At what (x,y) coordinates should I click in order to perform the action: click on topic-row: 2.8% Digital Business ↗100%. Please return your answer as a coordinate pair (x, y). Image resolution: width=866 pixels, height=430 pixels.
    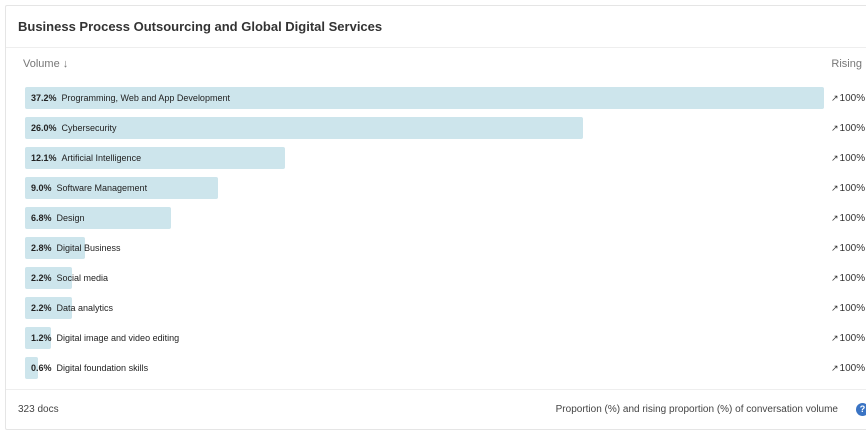
    Looking at the image, I should click on (445, 250).